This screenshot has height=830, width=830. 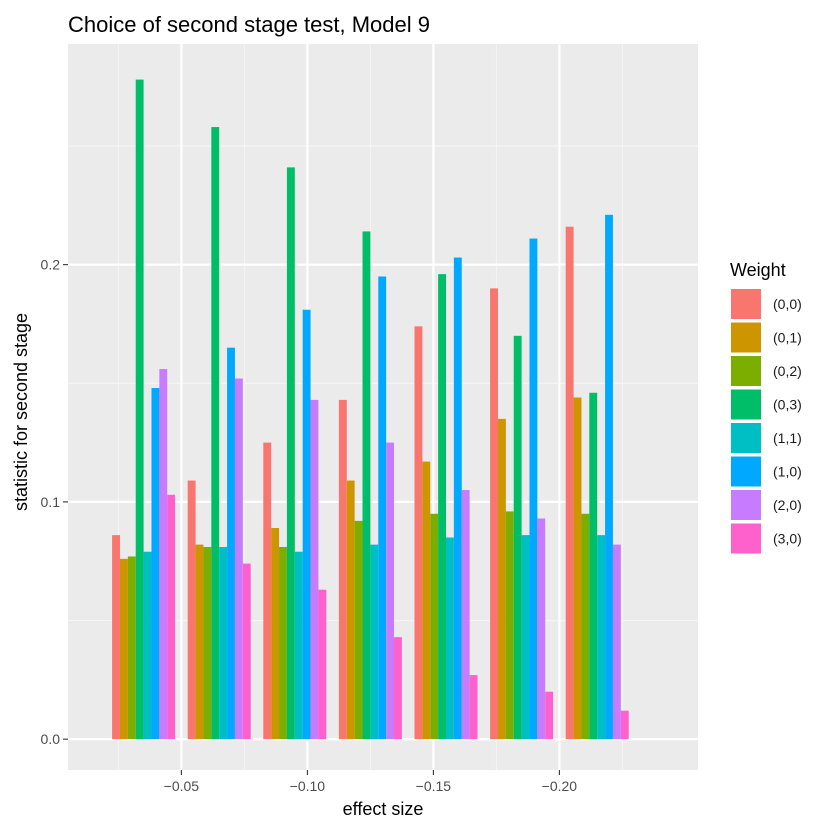 I want to click on y-axis-title: statistic for second stage, so click(x=21, y=412).